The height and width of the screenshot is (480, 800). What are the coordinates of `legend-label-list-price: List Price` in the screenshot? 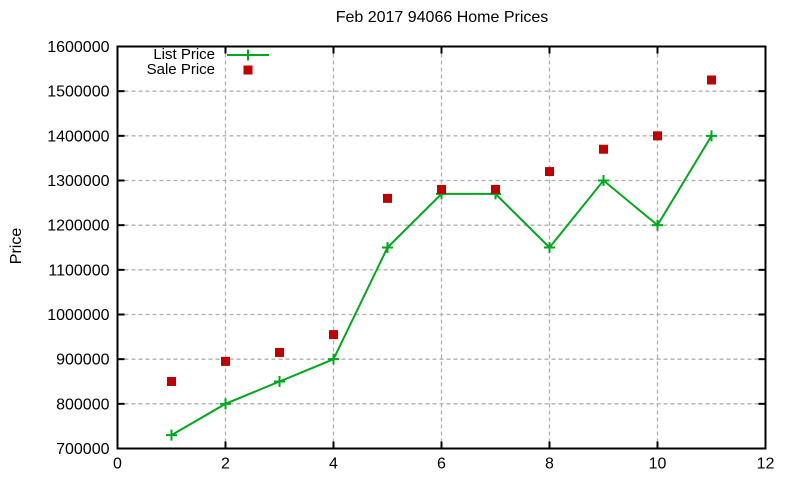 It's located at (184, 54).